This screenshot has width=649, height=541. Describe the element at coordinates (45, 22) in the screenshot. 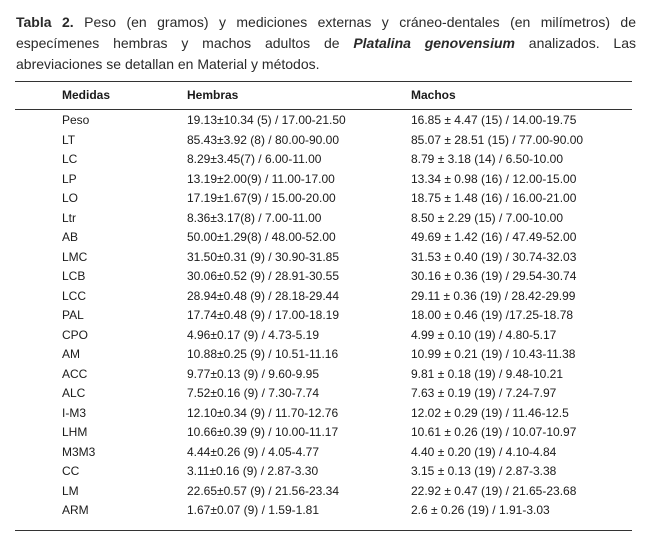

I see `caption-label: Tabla 2.` at that location.